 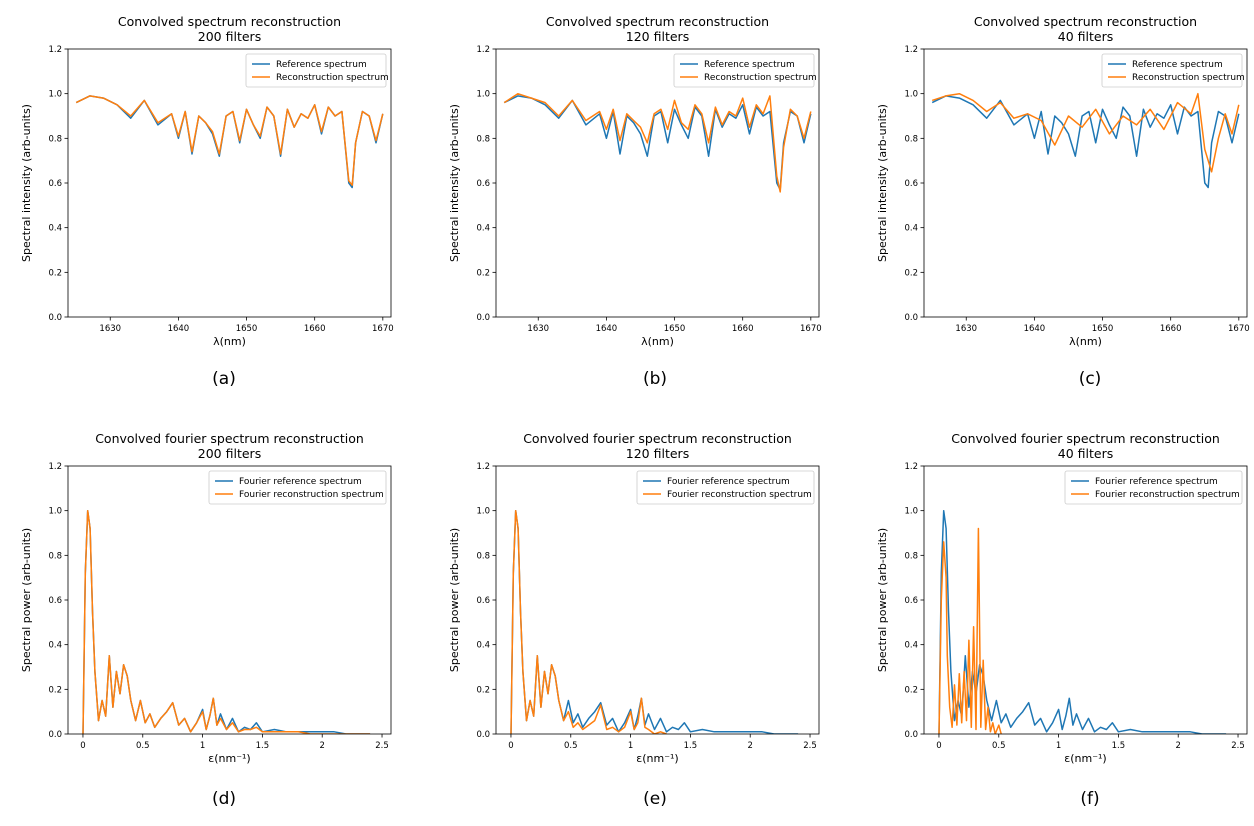 I want to click on panel-caption: (e), so click(x=655, y=799).